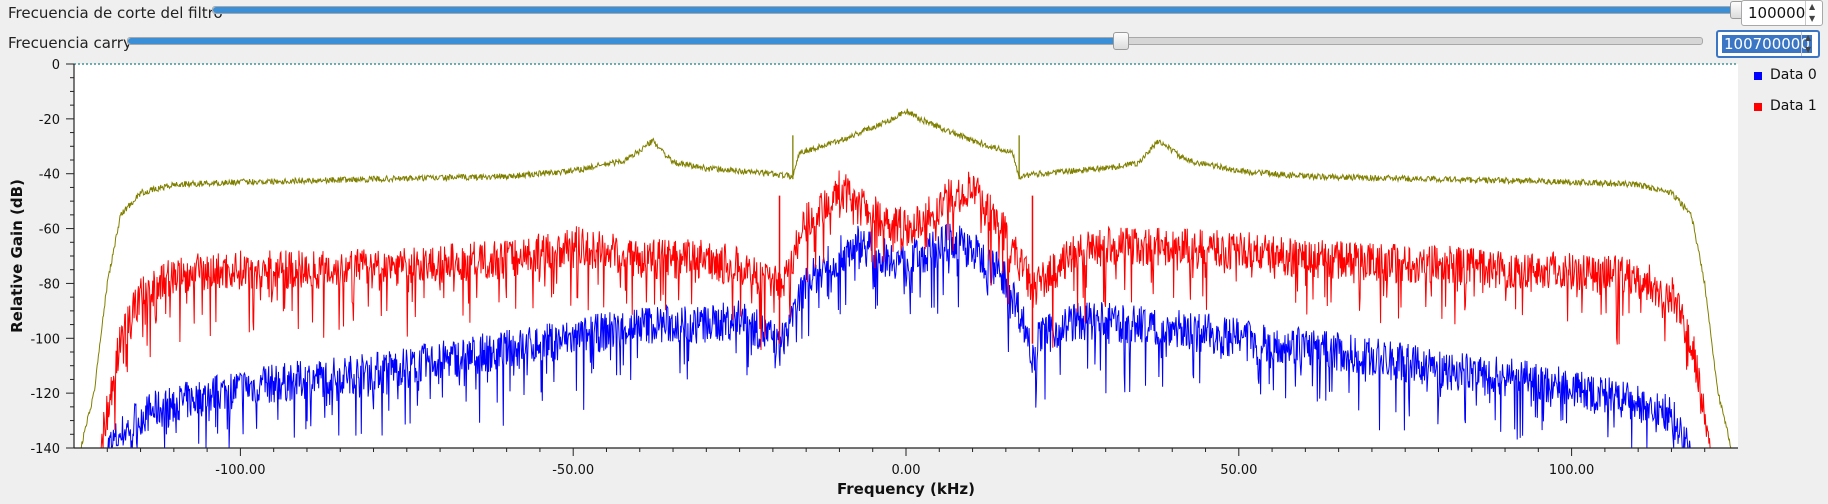 This screenshot has height=504, width=1828. I want to click on carry-label: Frecuencia carry, so click(70, 43).